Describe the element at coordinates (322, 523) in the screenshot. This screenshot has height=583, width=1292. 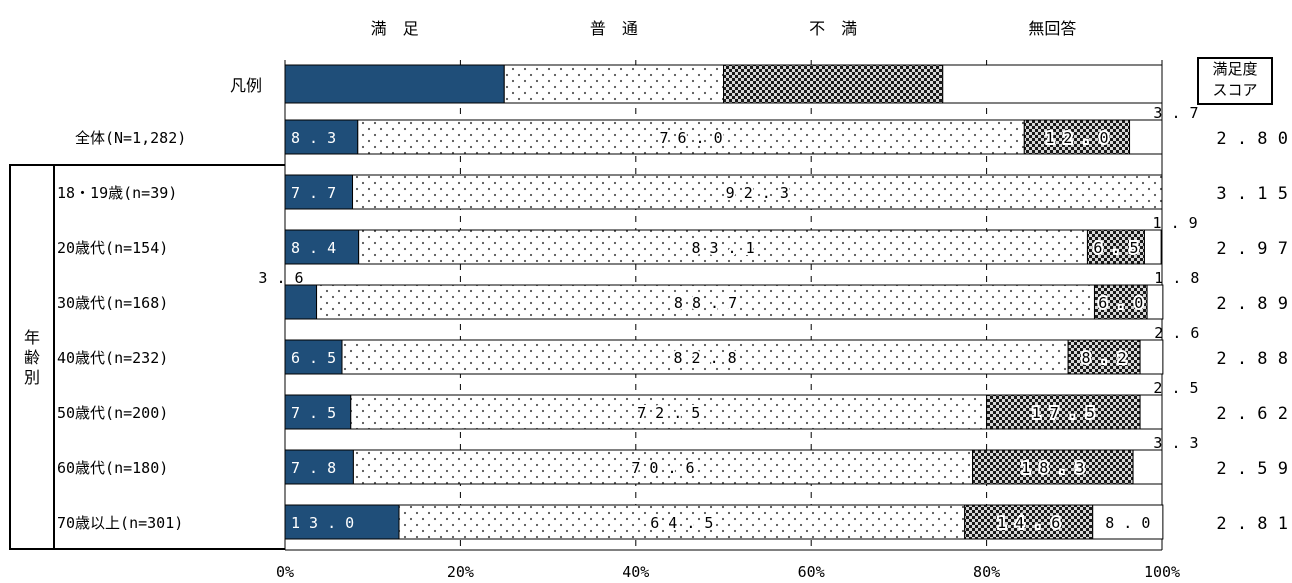
I see `data-label: 1 3 . 0` at that location.